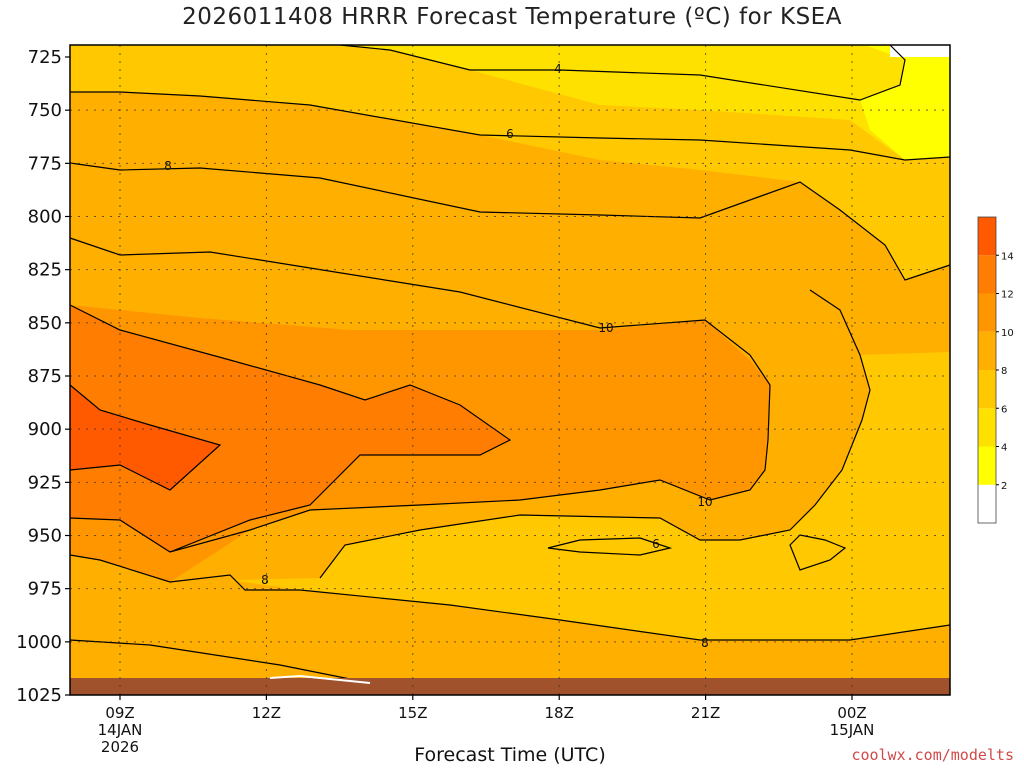 This screenshot has width=1024, height=768. Describe the element at coordinates (39, 642) in the screenshot. I see `y-tick-label: 1000` at that location.